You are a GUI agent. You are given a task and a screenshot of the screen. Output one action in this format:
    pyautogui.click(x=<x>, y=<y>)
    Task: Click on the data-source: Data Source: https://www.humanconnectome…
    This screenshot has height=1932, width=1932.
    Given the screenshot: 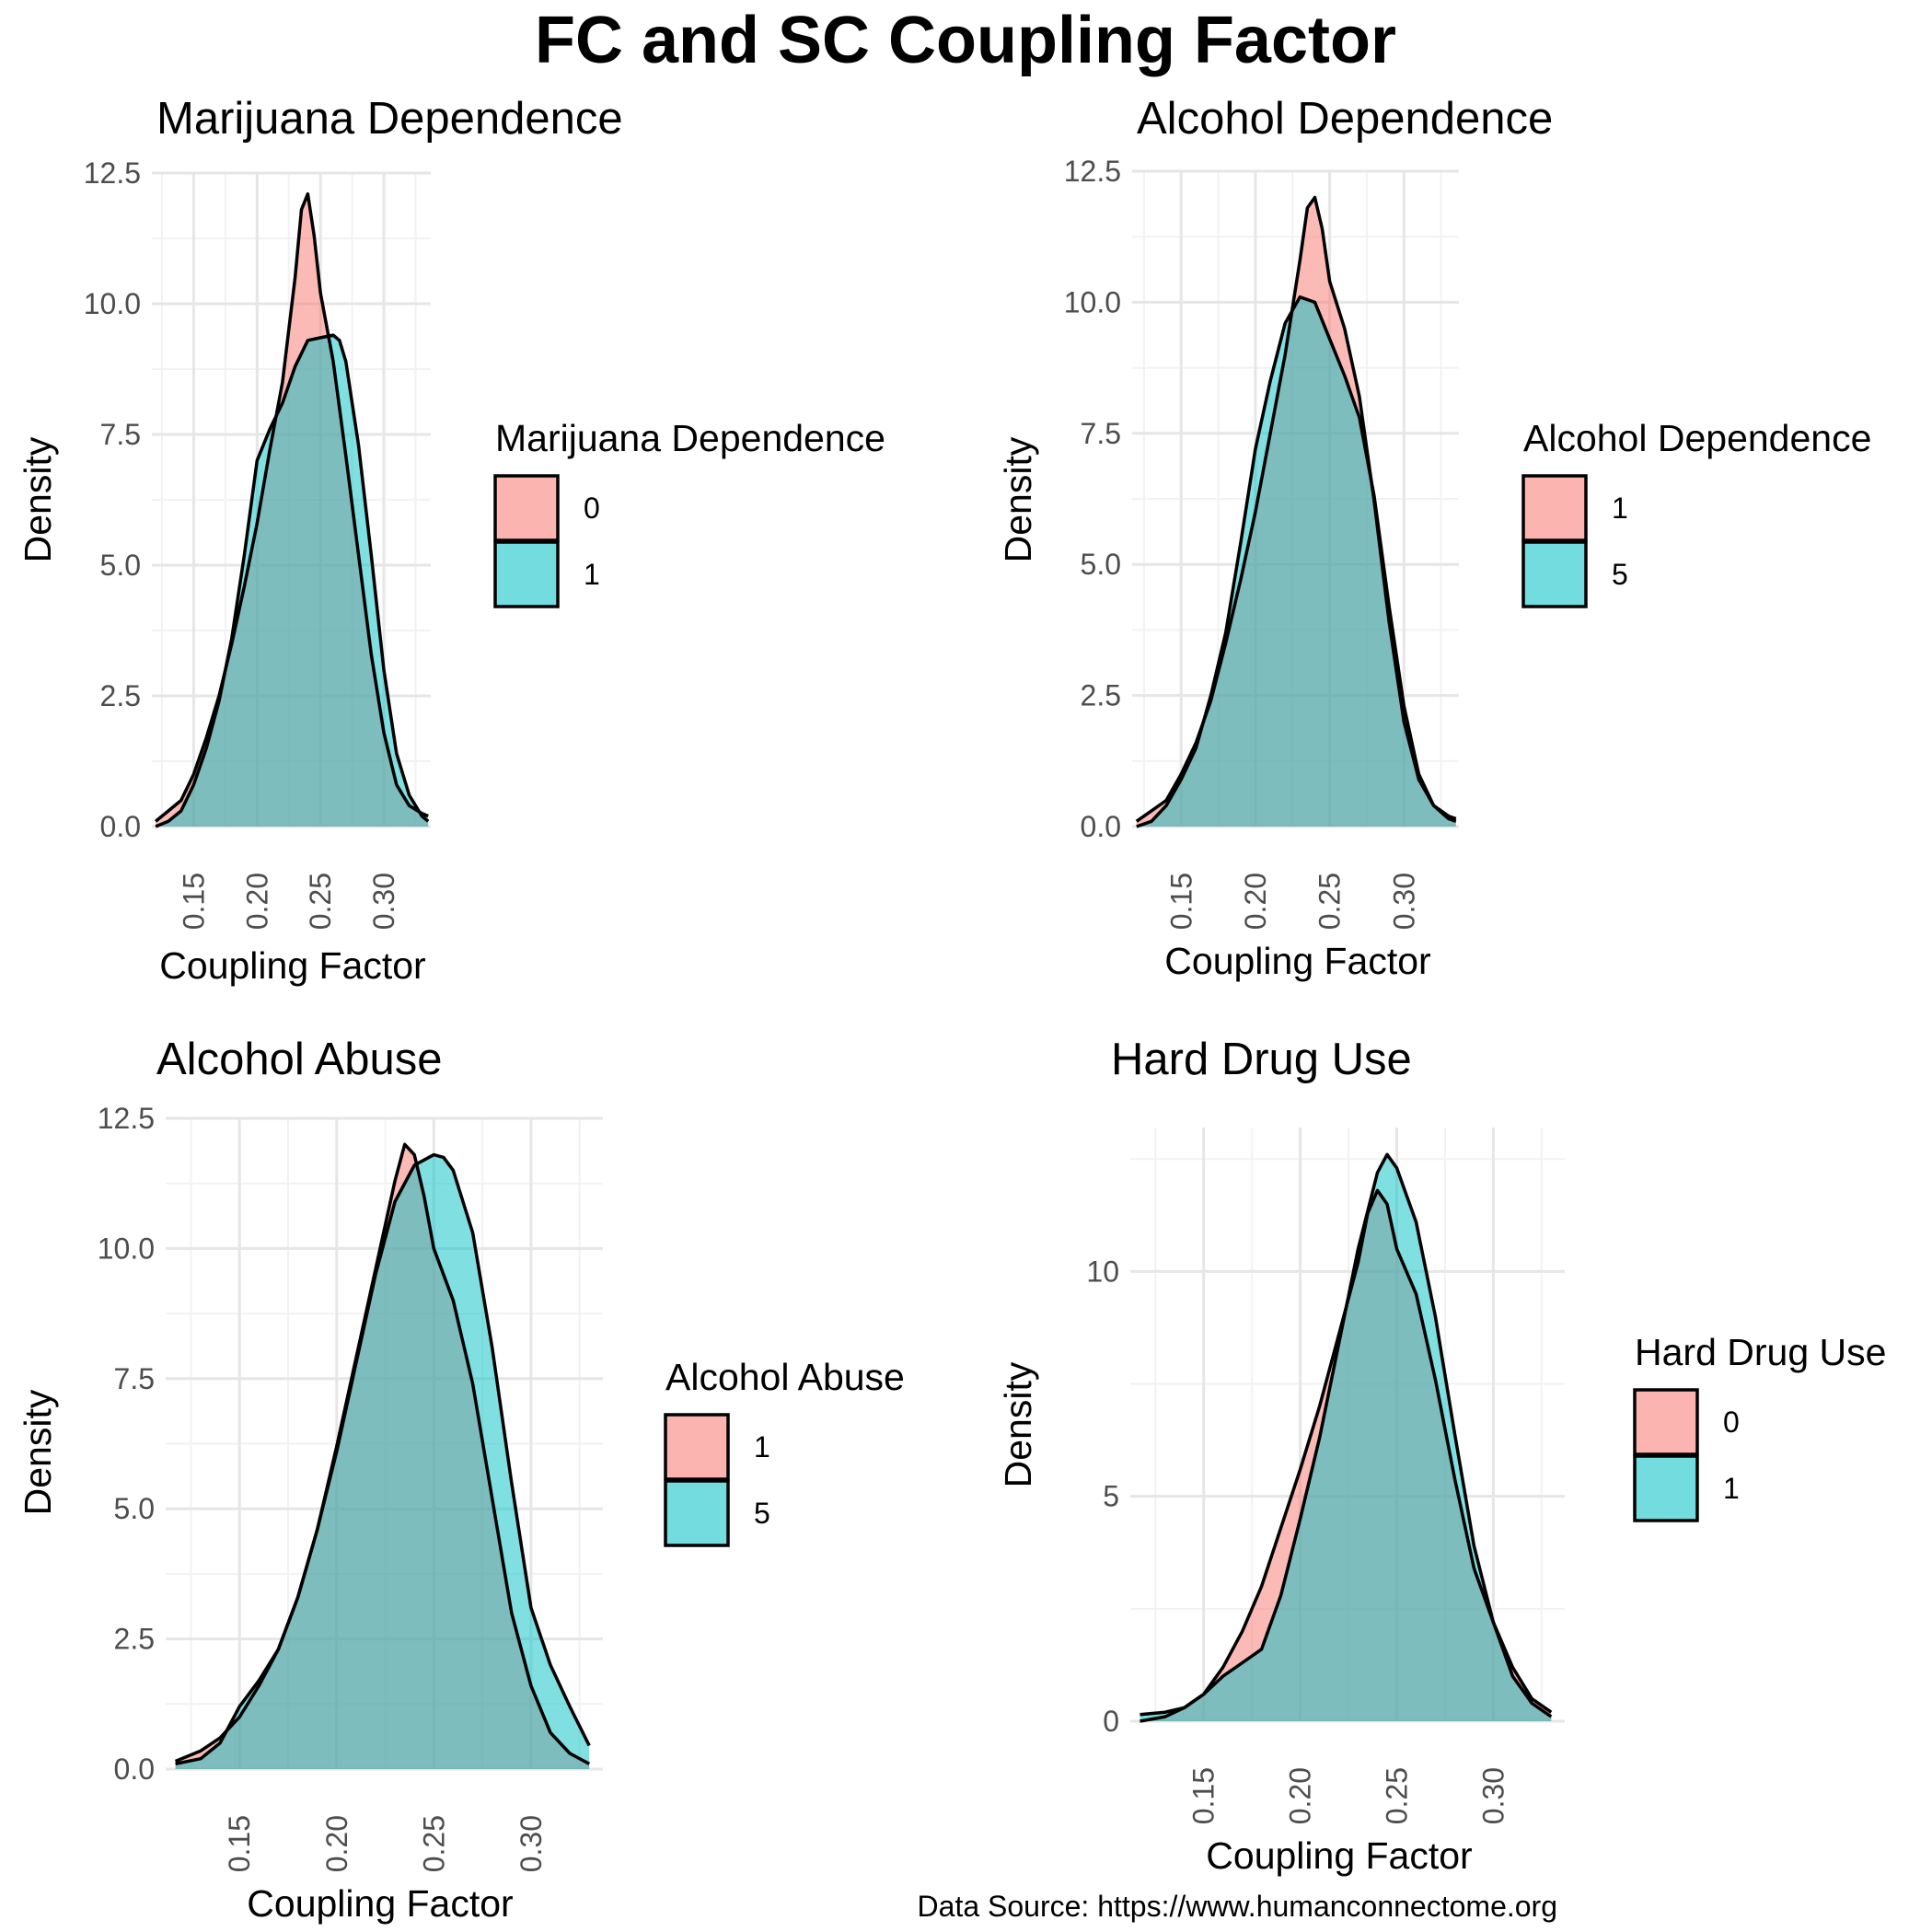 What is the action you would take?
    pyautogui.click(x=1237, y=1907)
    